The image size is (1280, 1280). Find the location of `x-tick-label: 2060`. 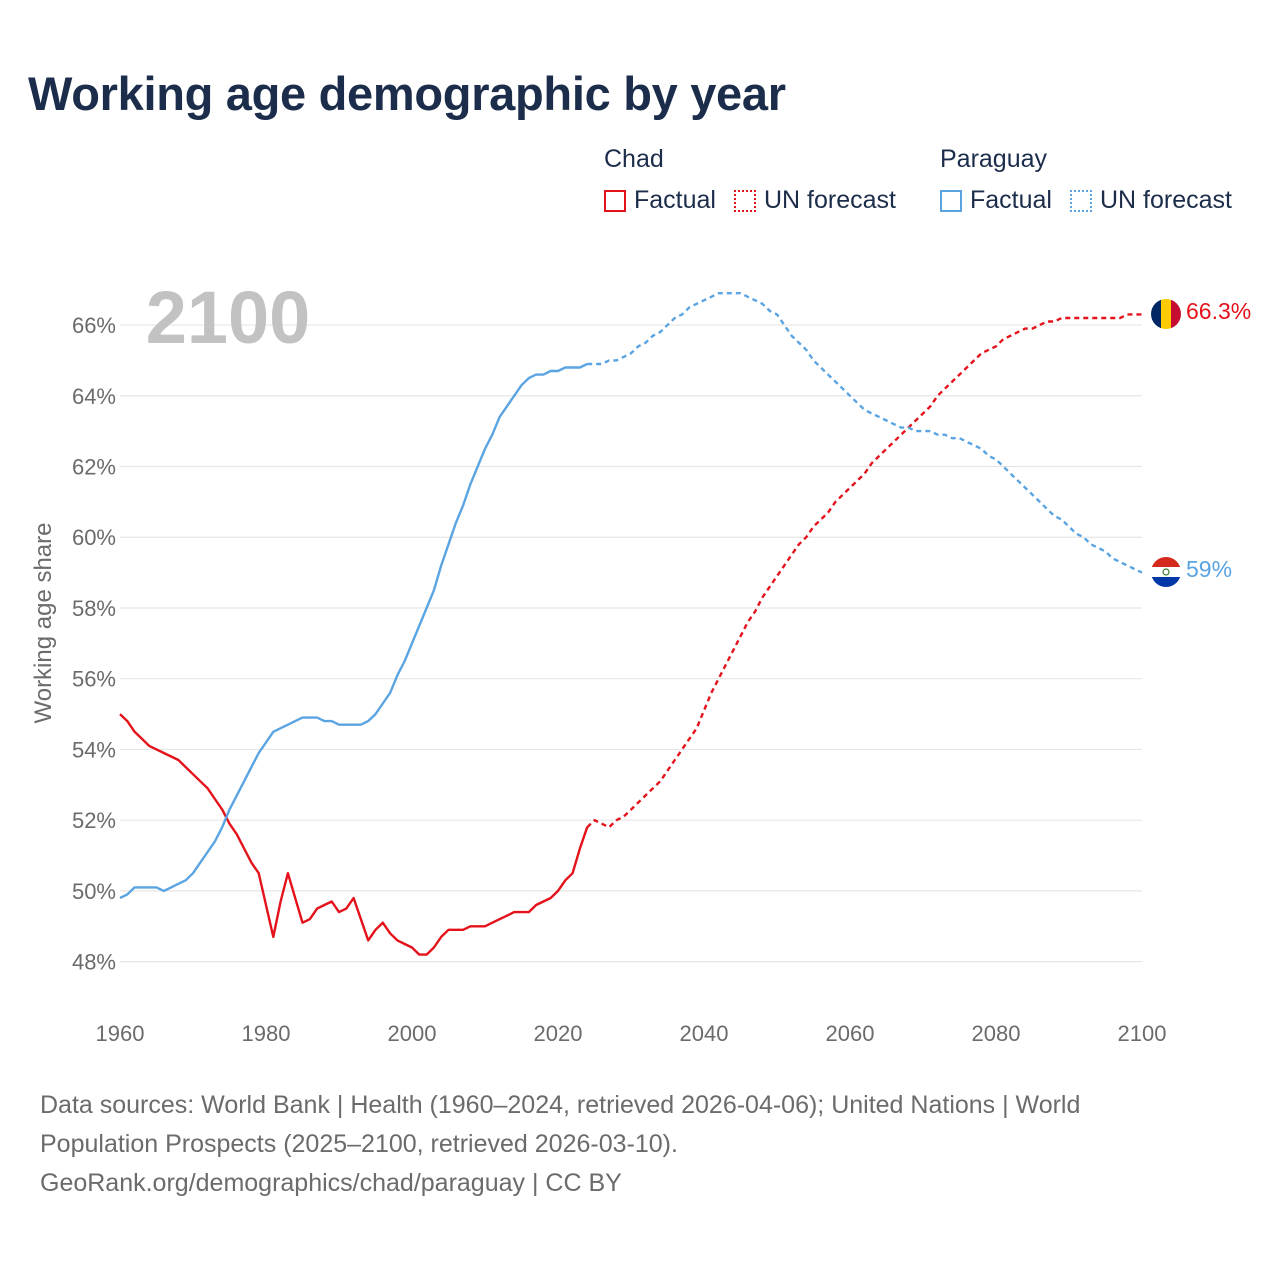

x-tick-label: 2060 is located at coordinates (850, 1033).